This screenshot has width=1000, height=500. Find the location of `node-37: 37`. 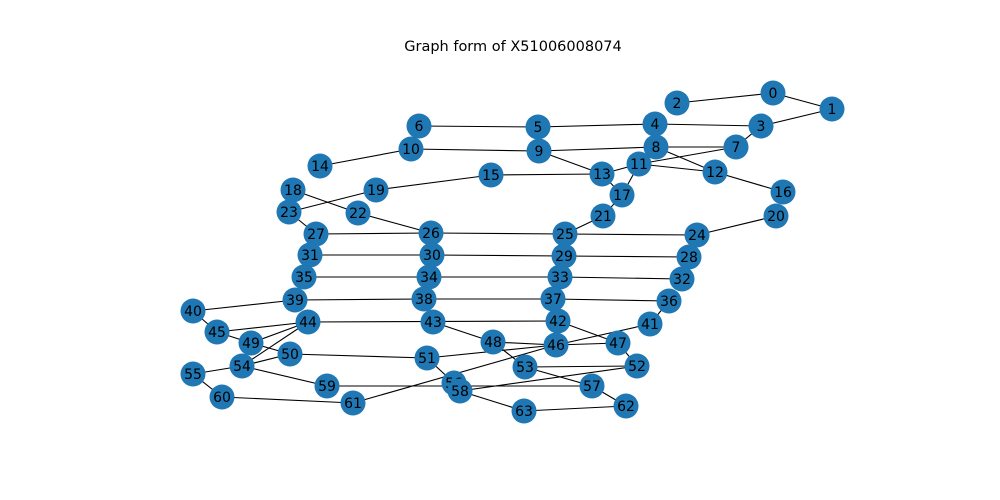

node-37: 37 is located at coordinates (553, 299).